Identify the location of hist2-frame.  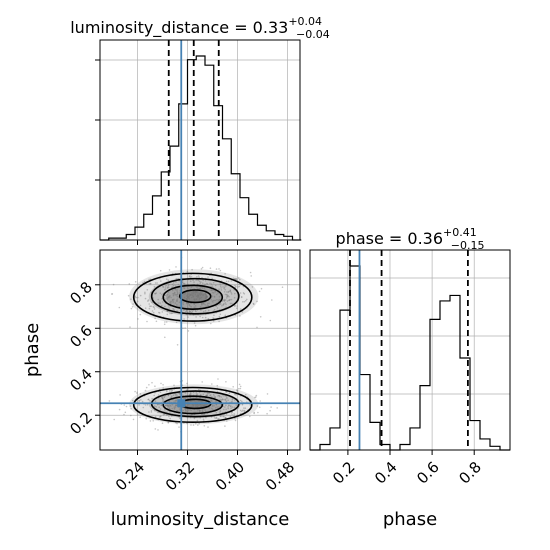
(410, 350).